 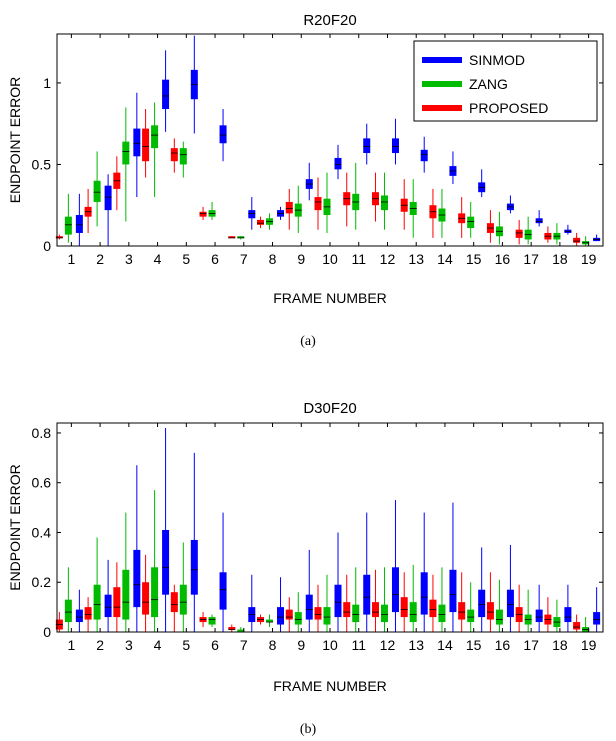 I want to click on y-tick-label: 0.5, so click(x=42, y=164).